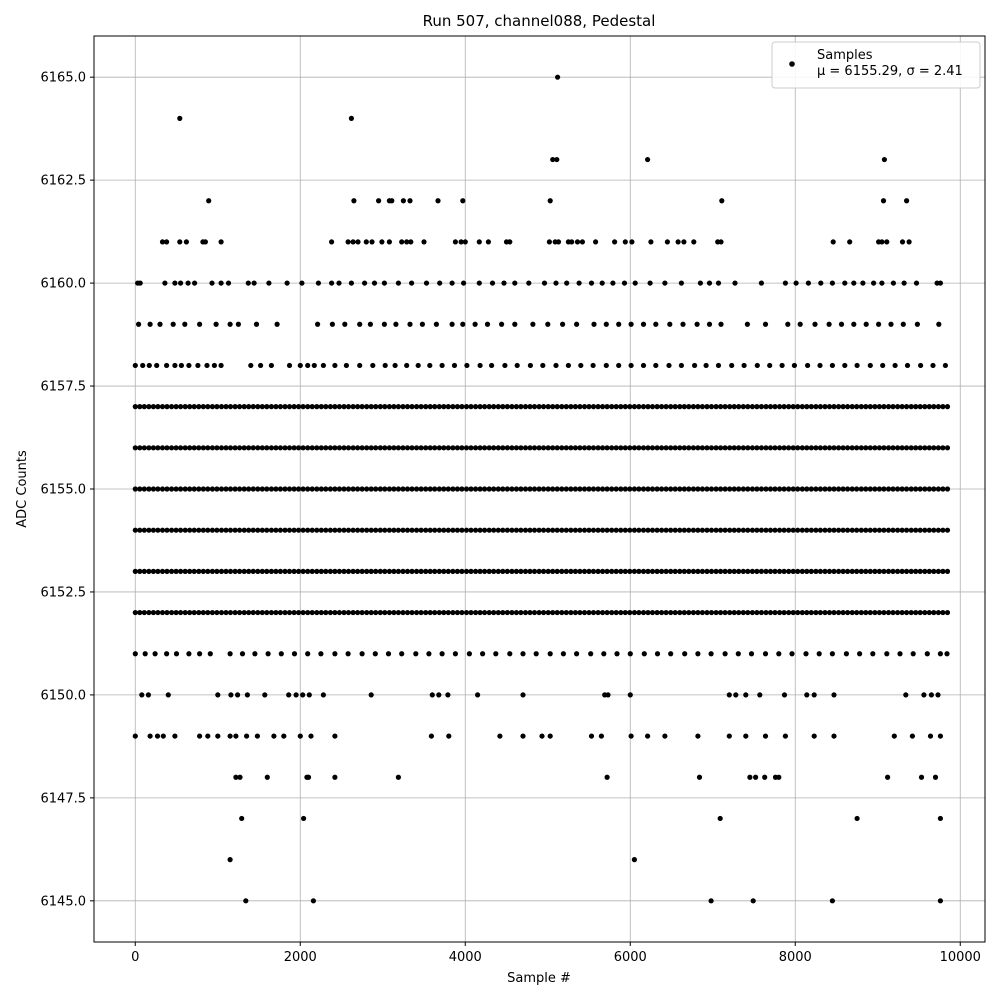 The width and height of the screenshot is (1000, 1000). Describe the element at coordinates (64, 78) in the screenshot. I see `y-tick-label: 6165.0` at that location.